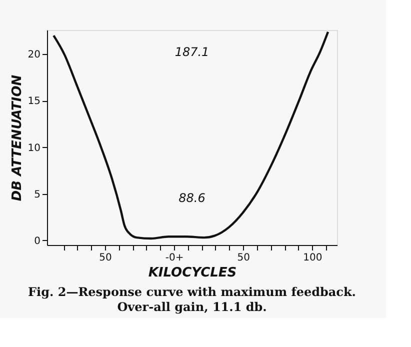 The width and height of the screenshot is (411, 347). Describe the element at coordinates (192, 273) in the screenshot. I see `x-axis-title: KILOCYCLES` at that location.